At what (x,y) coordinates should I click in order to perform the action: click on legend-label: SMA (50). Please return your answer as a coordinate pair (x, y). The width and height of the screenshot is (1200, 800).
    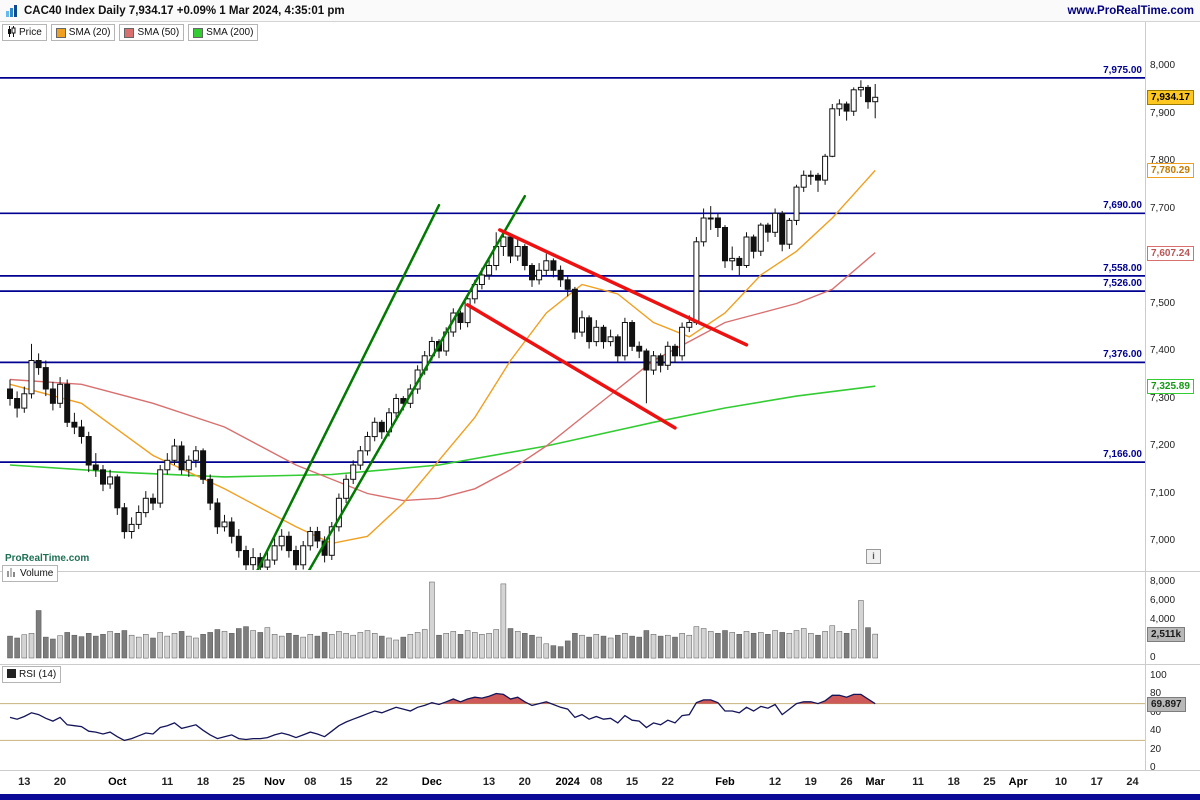
    Looking at the image, I should click on (158, 32).